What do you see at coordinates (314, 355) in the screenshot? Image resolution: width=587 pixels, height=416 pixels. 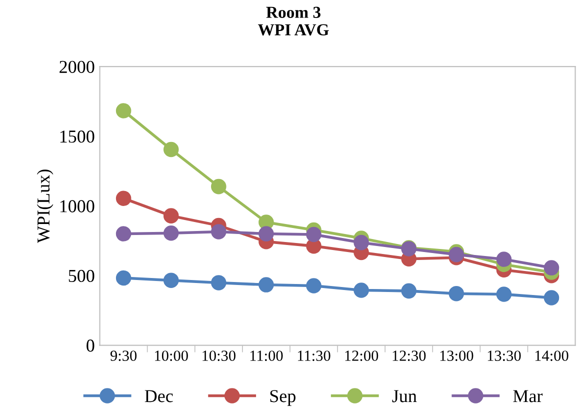 I see `x-tick-label: 11:30` at bounding box center [314, 355].